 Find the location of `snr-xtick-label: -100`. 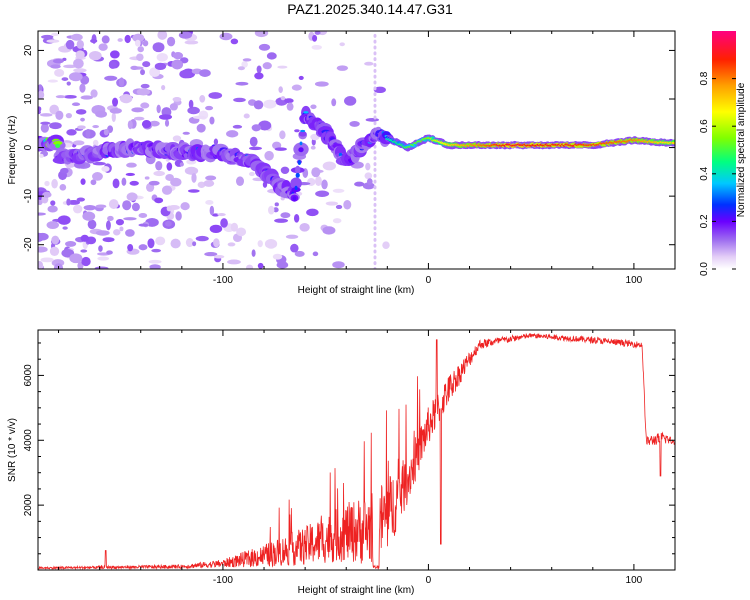

snr-xtick-label: -100 is located at coordinates (223, 580).